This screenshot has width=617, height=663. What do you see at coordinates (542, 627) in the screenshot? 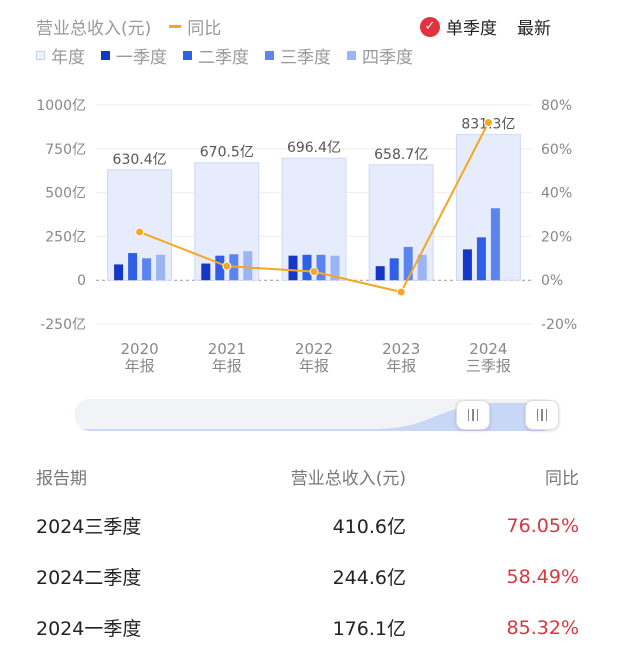
I see `row-yoy: 85.32%` at bounding box center [542, 627].